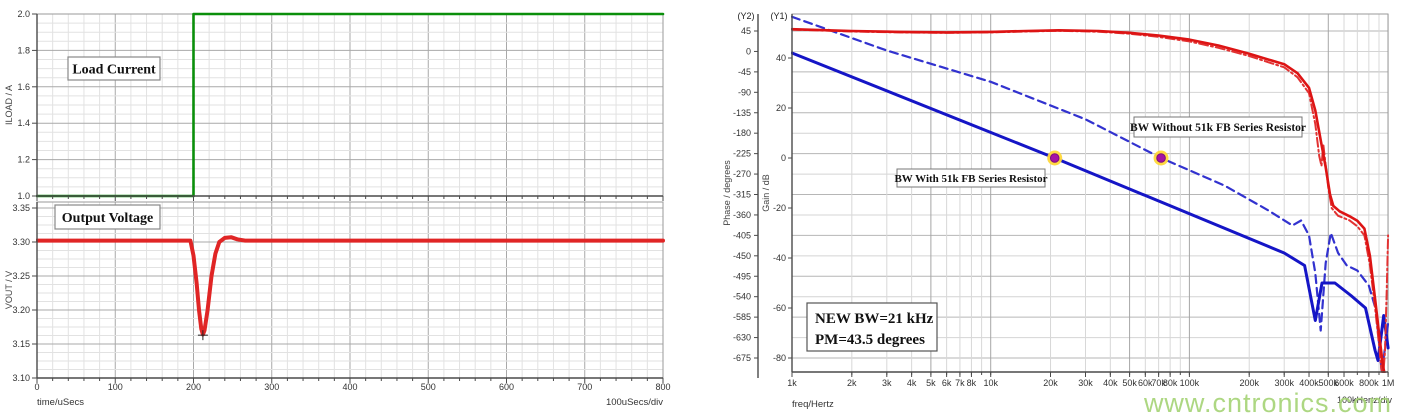 The image size is (1404, 419). I want to click on svg-text: 40k, so click(1110, 383).